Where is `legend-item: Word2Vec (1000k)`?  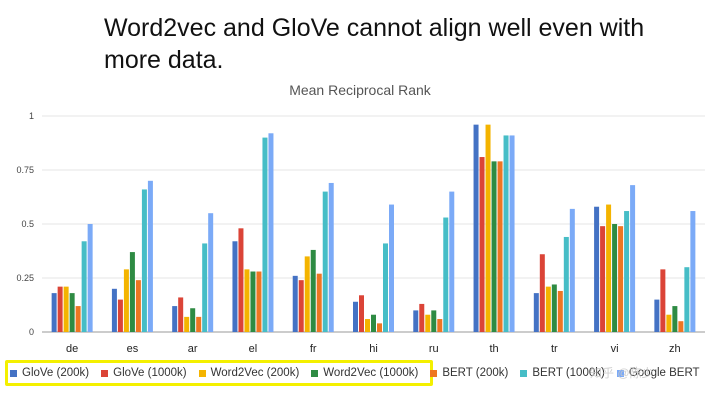
legend-item: Word2Vec (1000k) is located at coordinates (364, 373).